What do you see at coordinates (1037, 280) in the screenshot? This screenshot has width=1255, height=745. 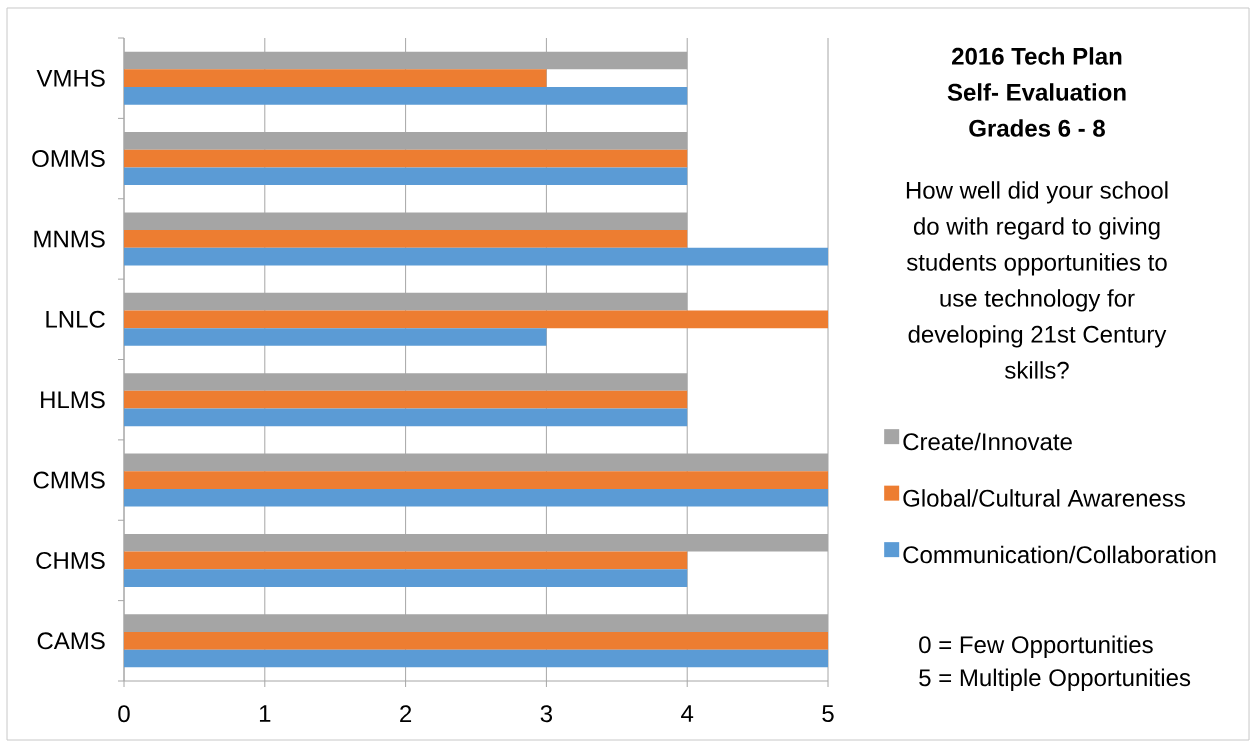 I see `text: How well did your school do with regard to giving students opportunities to use technology for developing 21st Century skills?` at bounding box center [1037, 280].